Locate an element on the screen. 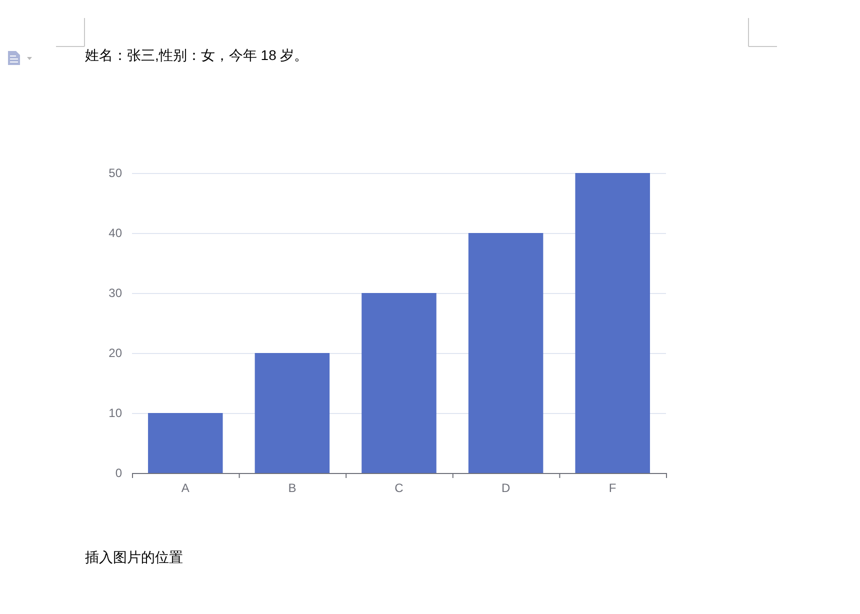 Image resolution: width=860 pixels, height=614 pixels. y-tick-label: 10 is located at coordinates (115, 413).